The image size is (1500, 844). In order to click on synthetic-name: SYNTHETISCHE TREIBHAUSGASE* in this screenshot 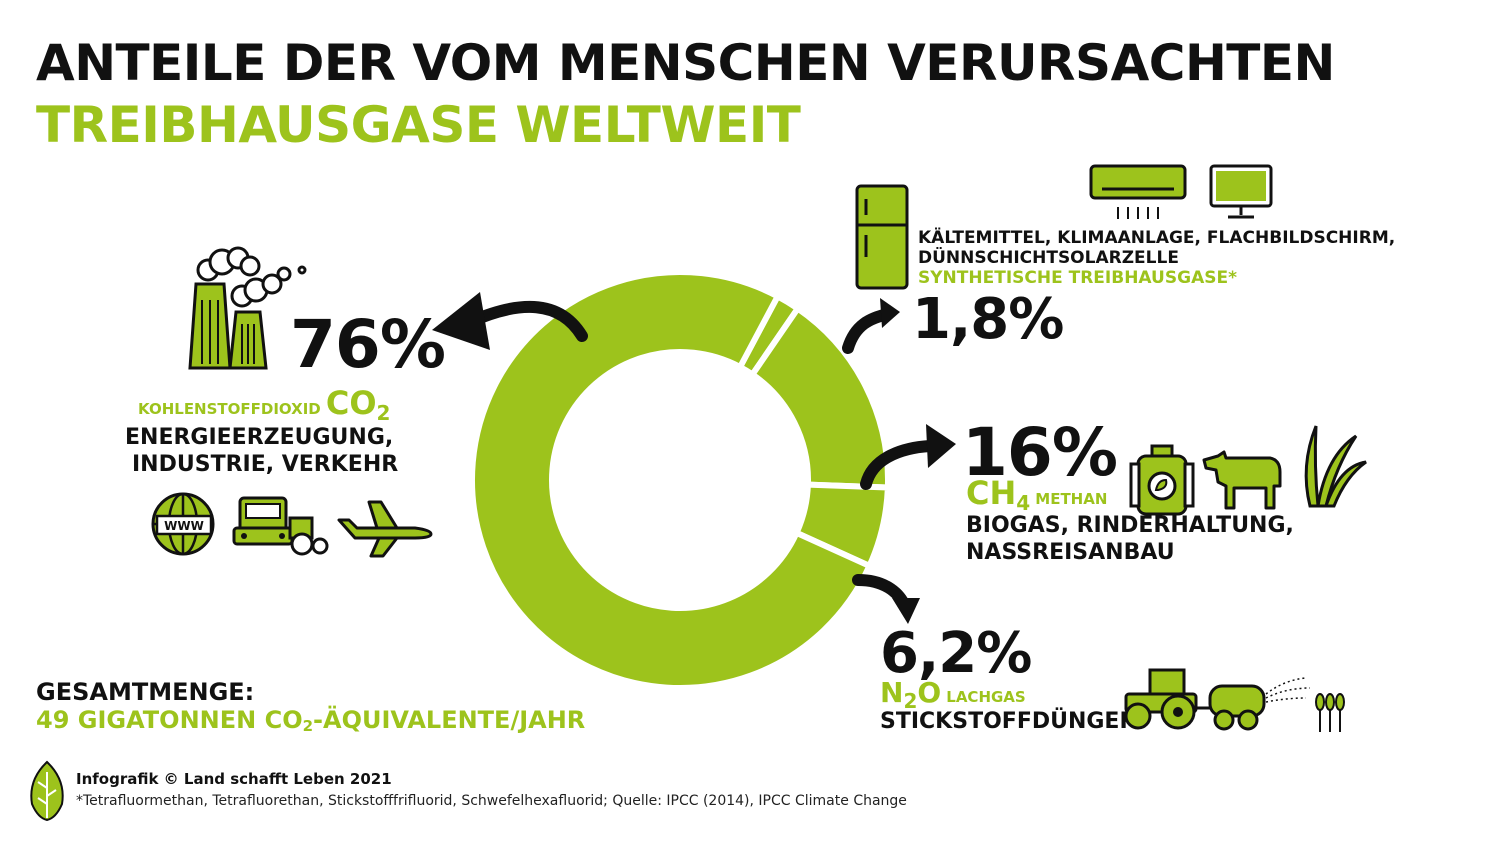, I will do `click(1077, 278)`.